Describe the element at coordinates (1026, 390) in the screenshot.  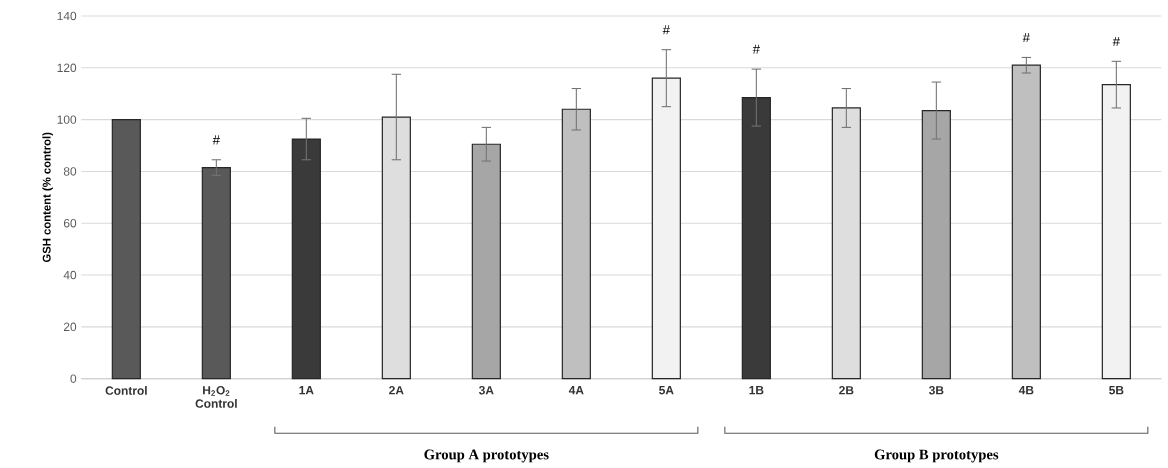
I see `x-tick-label: 4B` at that location.